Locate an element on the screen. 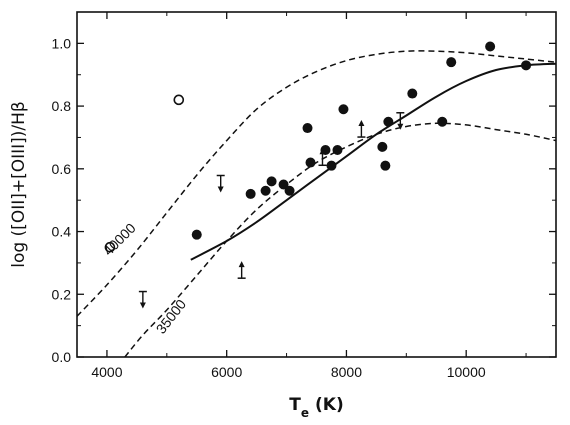 The width and height of the screenshot is (570, 425). x-axis-title-main: T is located at coordinates (295, 405).